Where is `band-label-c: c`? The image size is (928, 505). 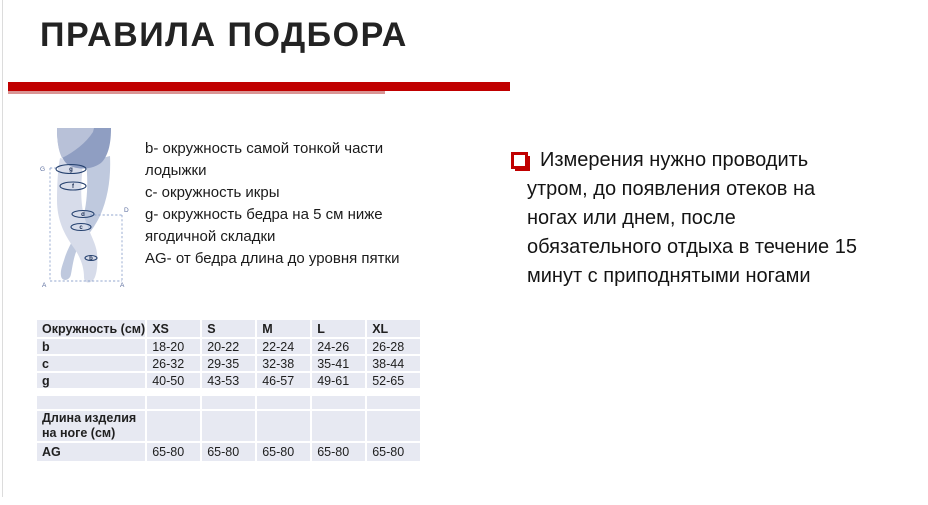
band-label-c: c is located at coordinates (81, 228).